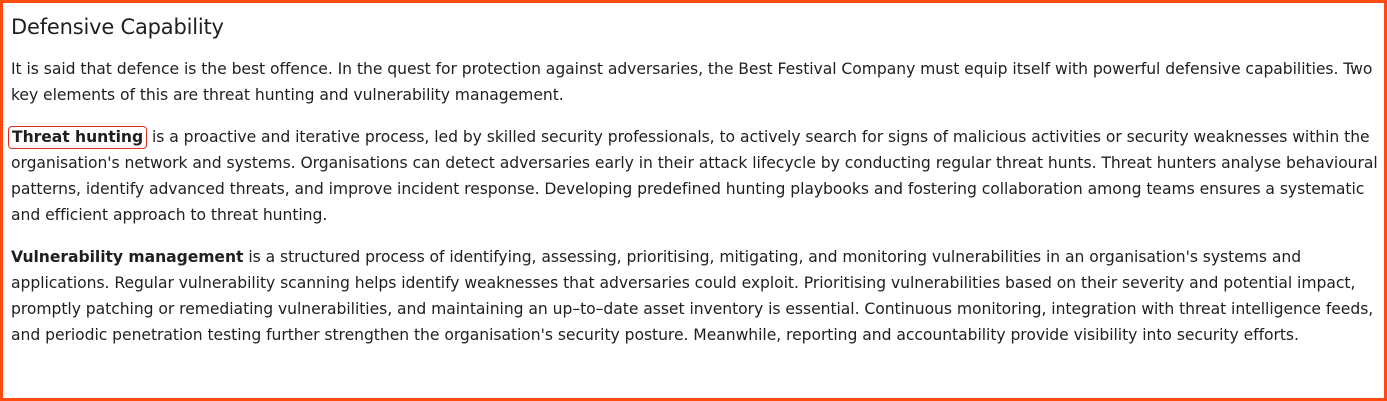  I want to click on threat-hunting-term: Threat hunting, so click(78, 137).